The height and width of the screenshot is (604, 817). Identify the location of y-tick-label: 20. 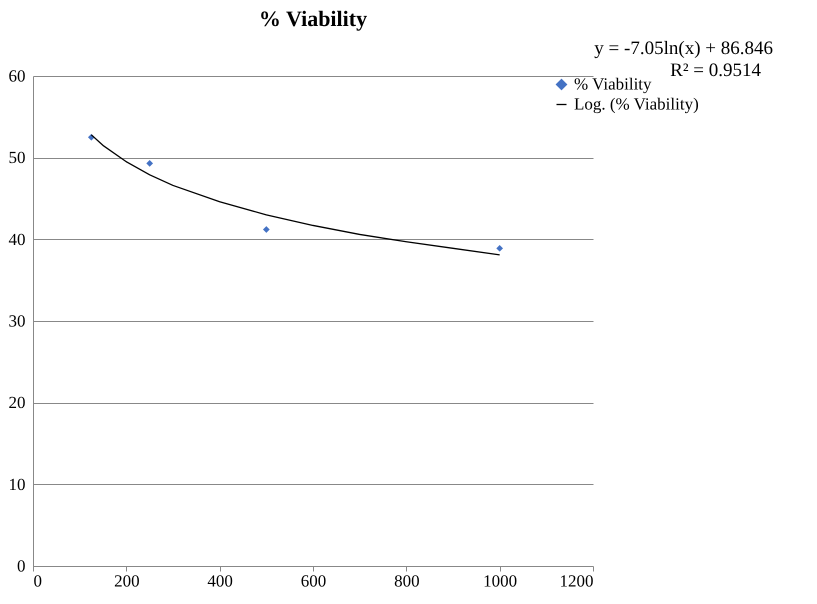
(17, 402).